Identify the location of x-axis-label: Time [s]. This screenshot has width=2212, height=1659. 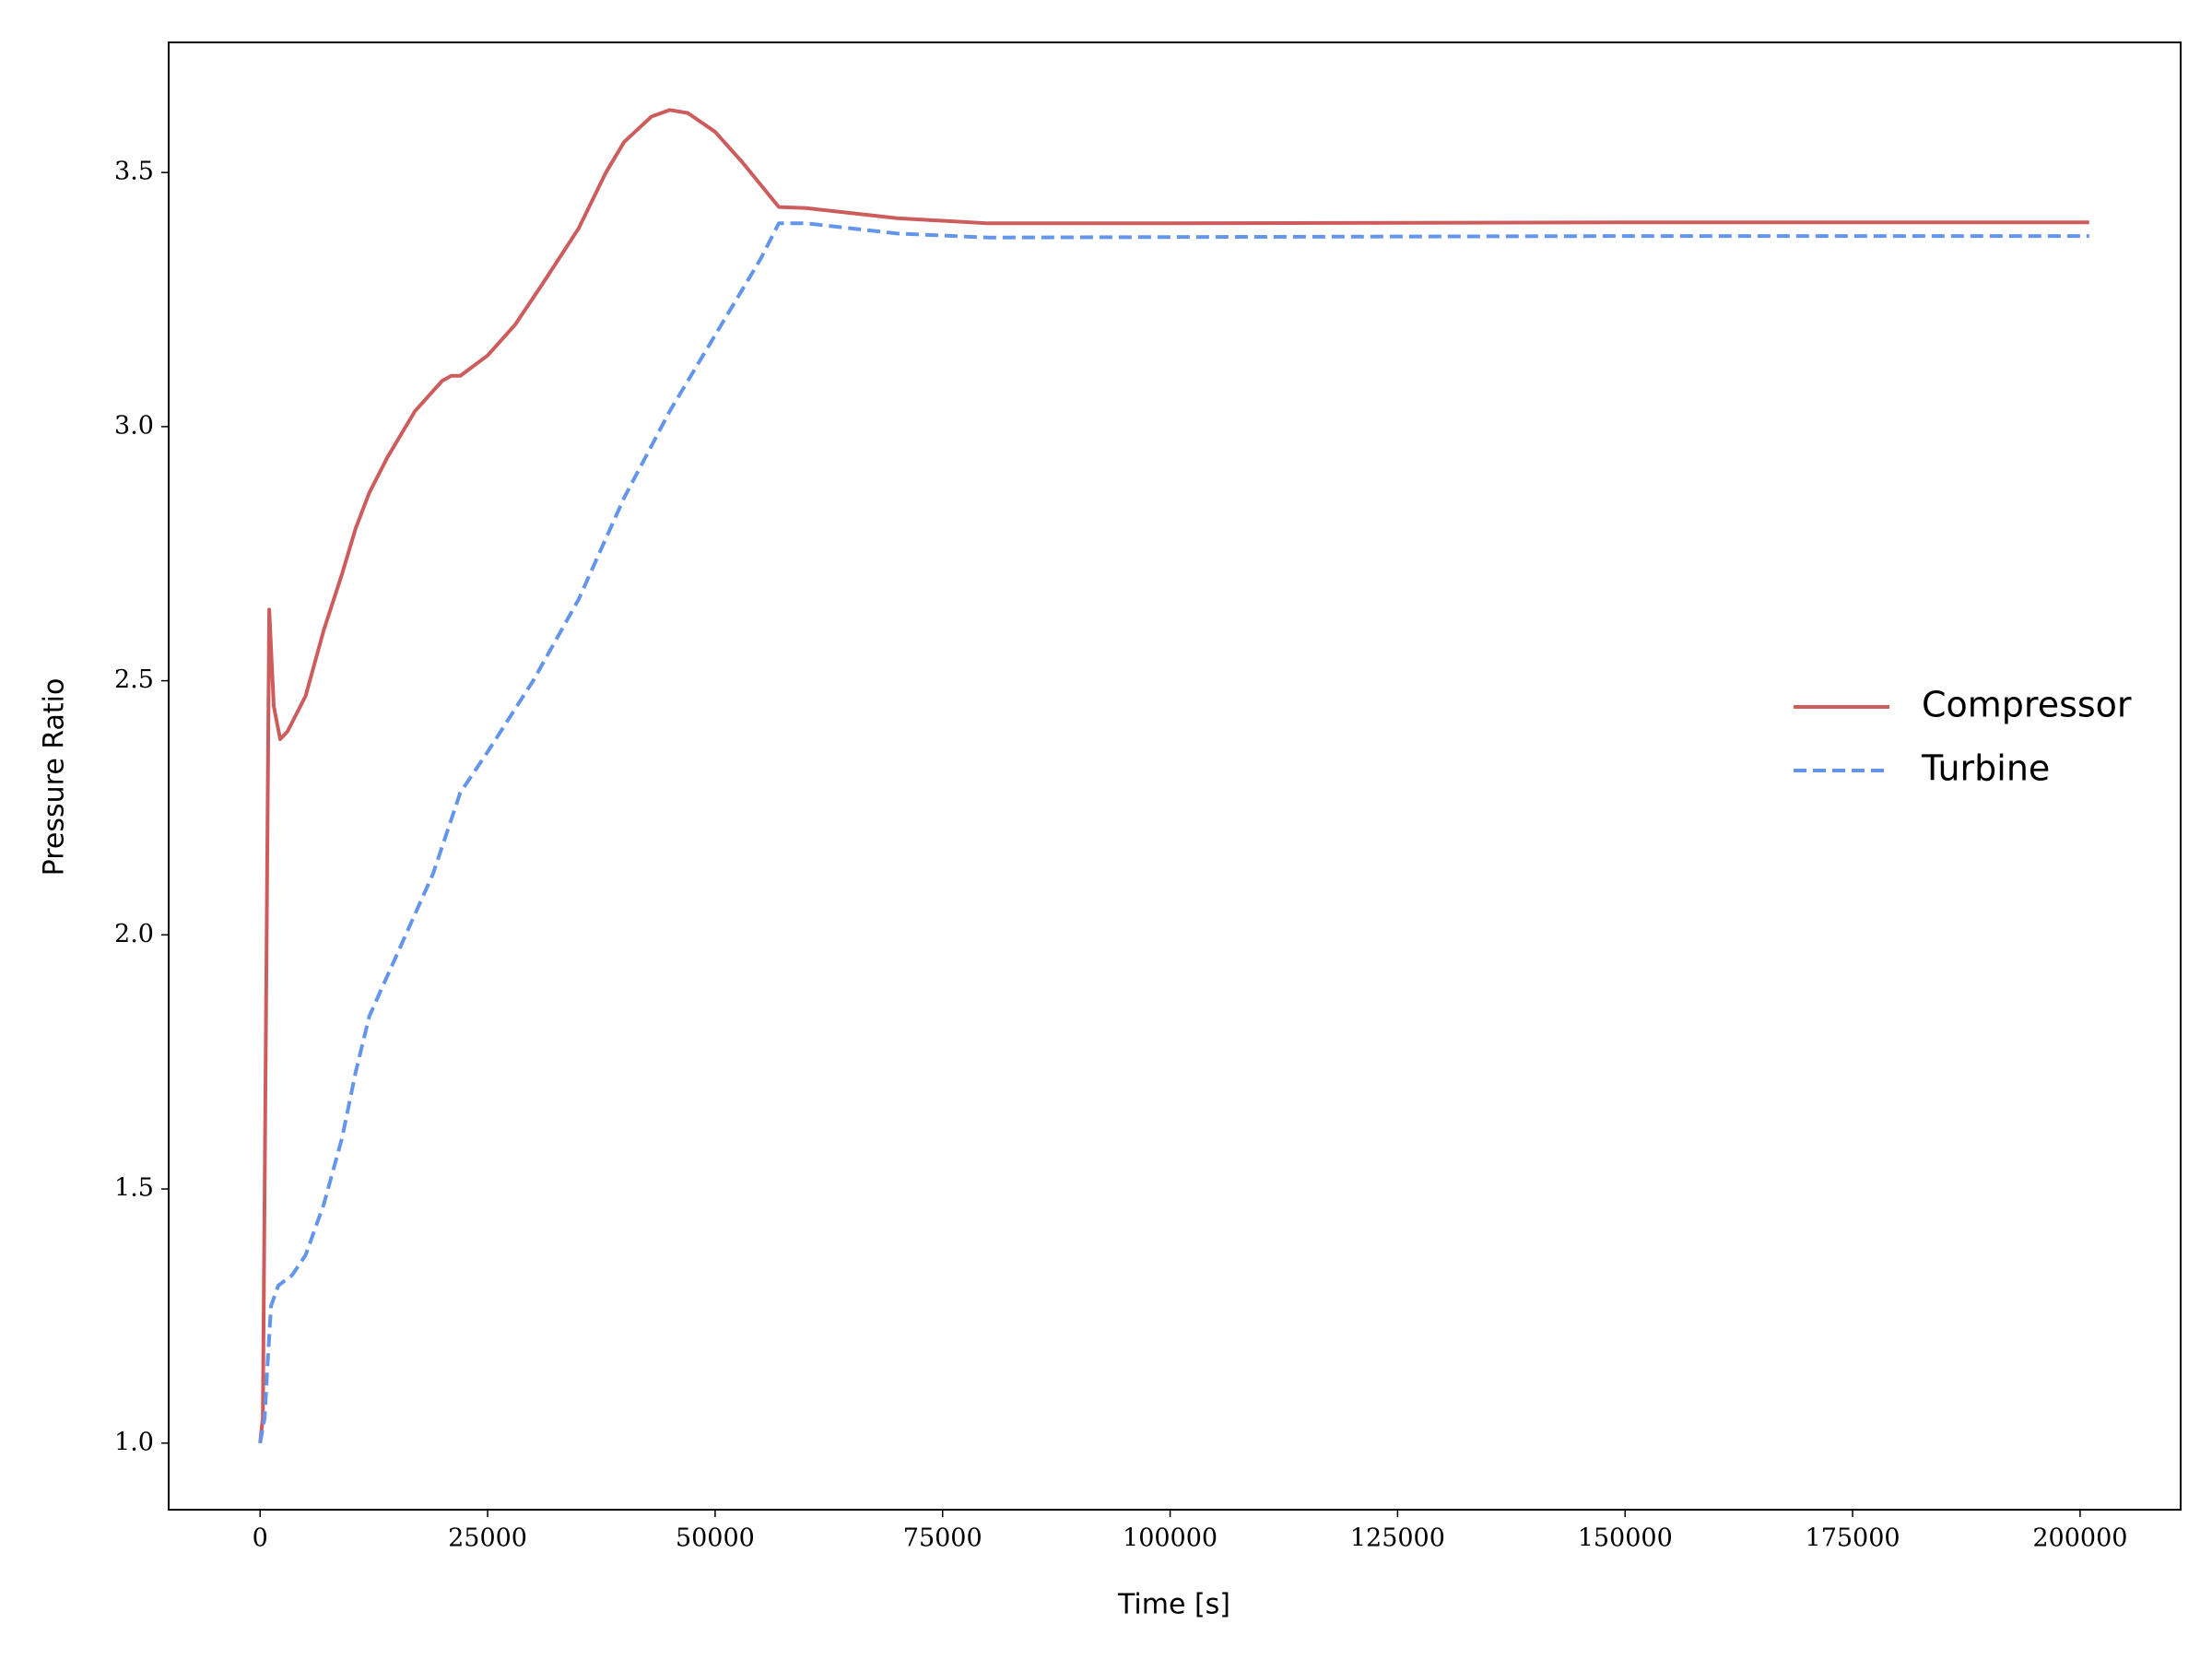
(1173, 1605).